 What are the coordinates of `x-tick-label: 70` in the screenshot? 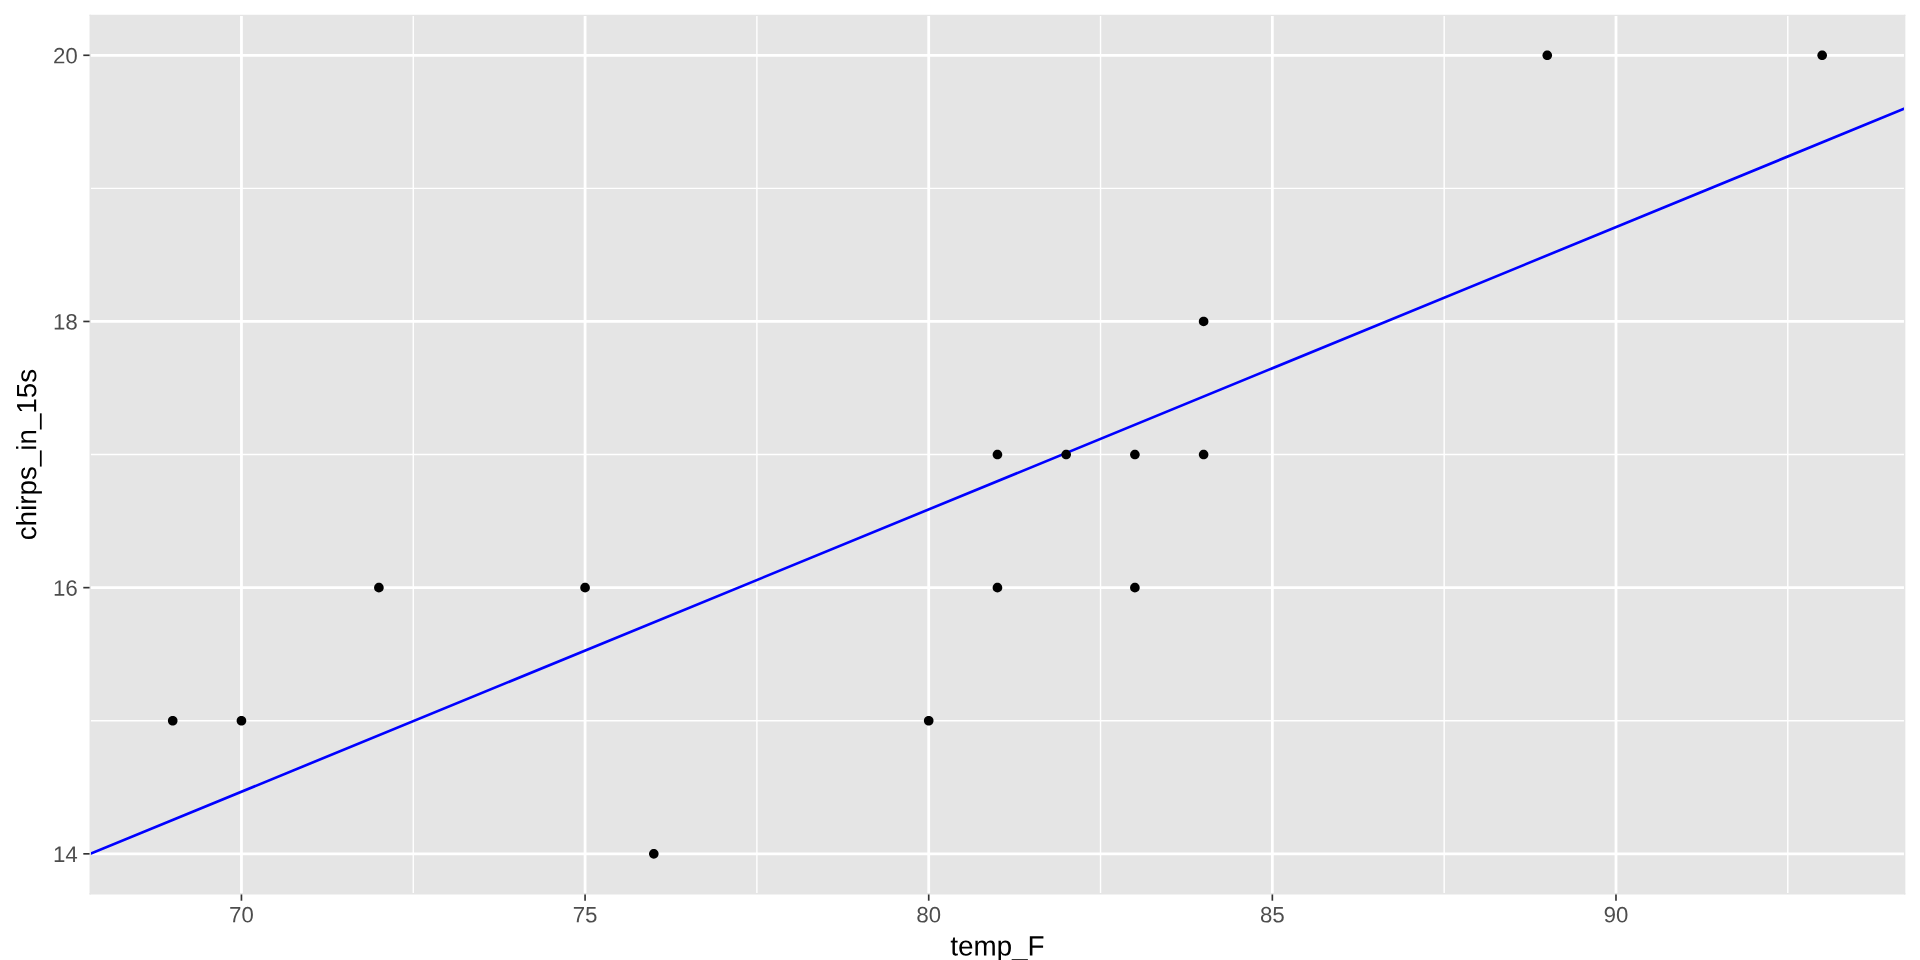 It's located at (241, 914).